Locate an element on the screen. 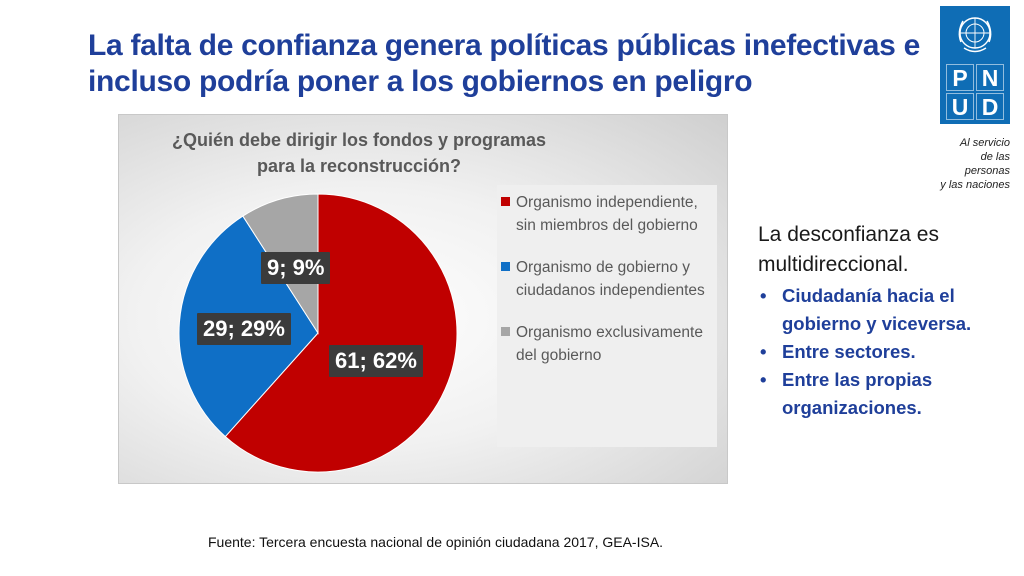 The height and width of the screenshot is (576, 1024). logo-letter: P is located at coordinates (960, 77).